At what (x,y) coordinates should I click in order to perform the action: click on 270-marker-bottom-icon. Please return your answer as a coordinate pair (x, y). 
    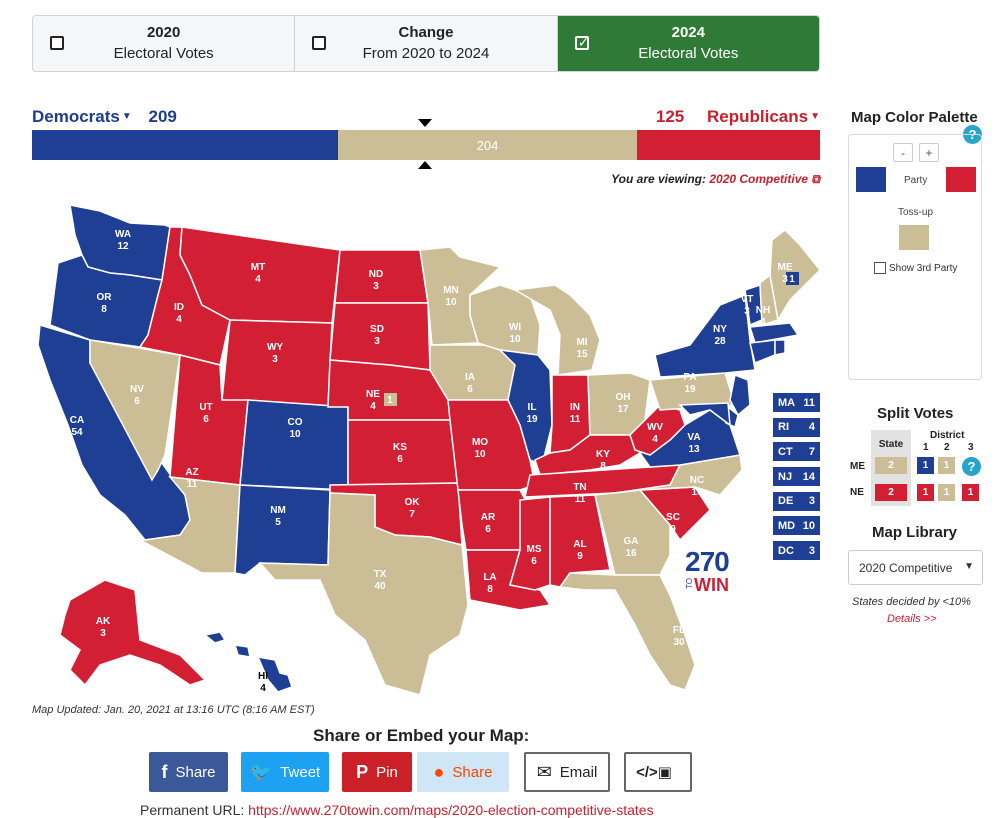
    Looking at the image, I should click on (425, 165).